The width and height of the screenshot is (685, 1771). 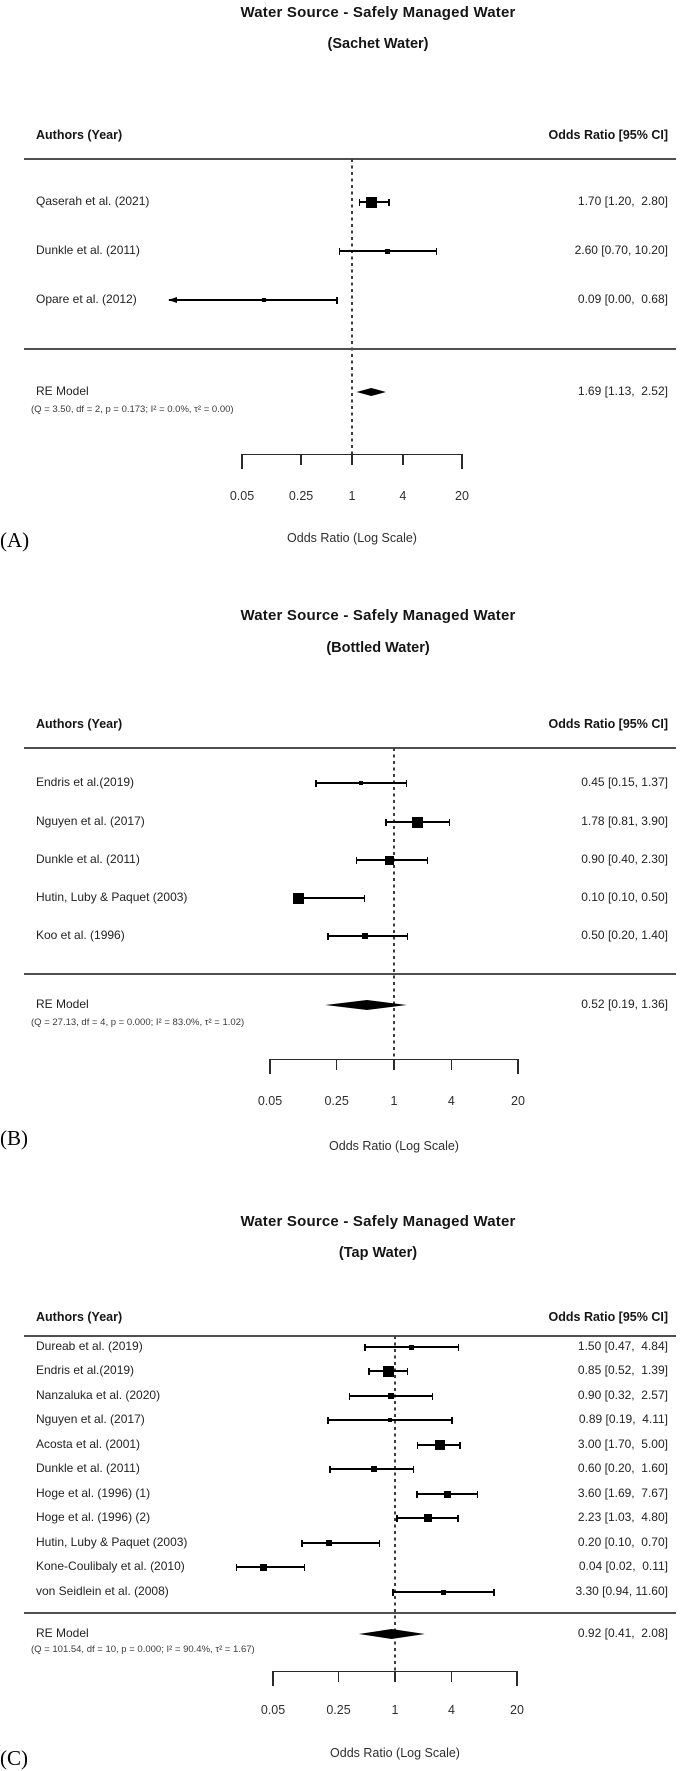 What do you see at coordinates (622, 1542) in the screenshot?
I see `or-value-label: 0.20 [0.10, 0.70]` at bounding box center [622, 1542].